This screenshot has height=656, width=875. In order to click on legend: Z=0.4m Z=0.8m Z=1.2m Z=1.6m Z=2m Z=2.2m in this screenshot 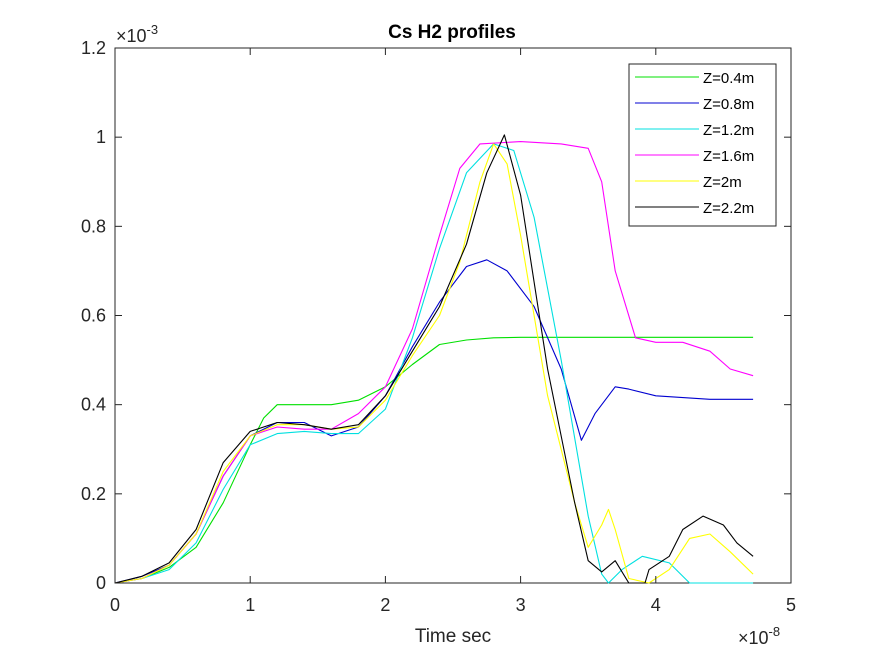, I will do `click(702, 145)`.